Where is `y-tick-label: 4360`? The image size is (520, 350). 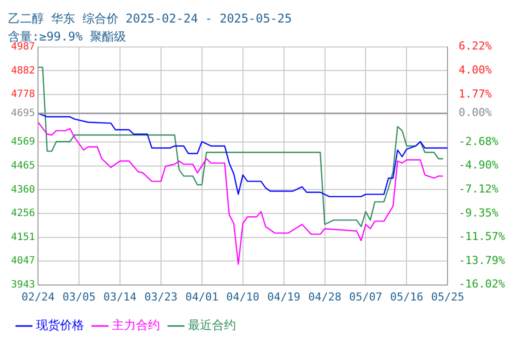
y-tick-label: 4360 is located at coordinates (23, 190).